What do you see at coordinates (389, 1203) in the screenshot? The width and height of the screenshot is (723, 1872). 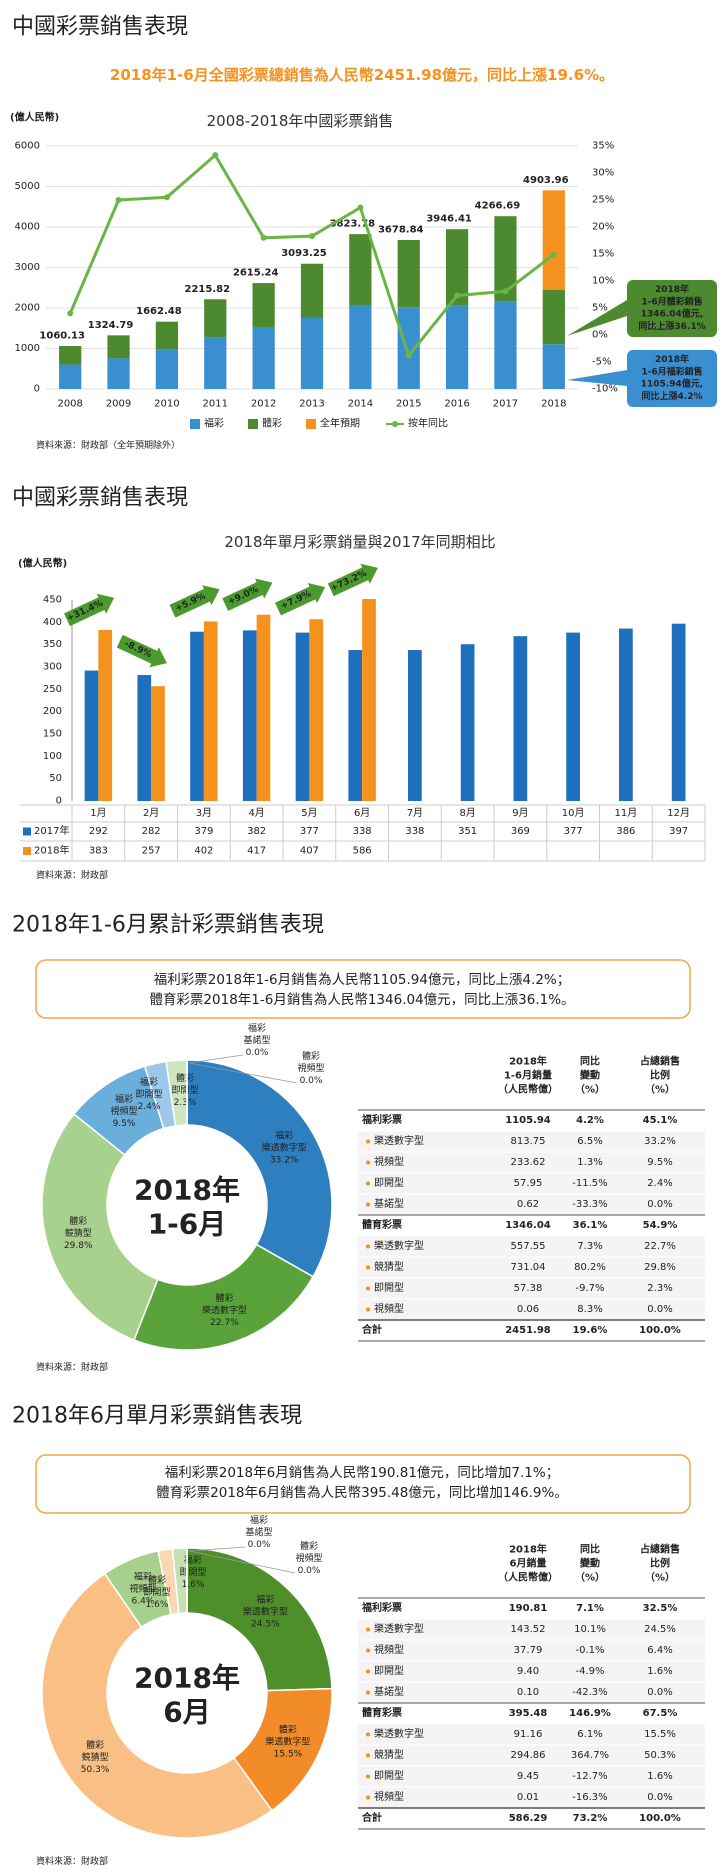 I see `table-cell: 基諾型` at bounding box center [389, 1203].